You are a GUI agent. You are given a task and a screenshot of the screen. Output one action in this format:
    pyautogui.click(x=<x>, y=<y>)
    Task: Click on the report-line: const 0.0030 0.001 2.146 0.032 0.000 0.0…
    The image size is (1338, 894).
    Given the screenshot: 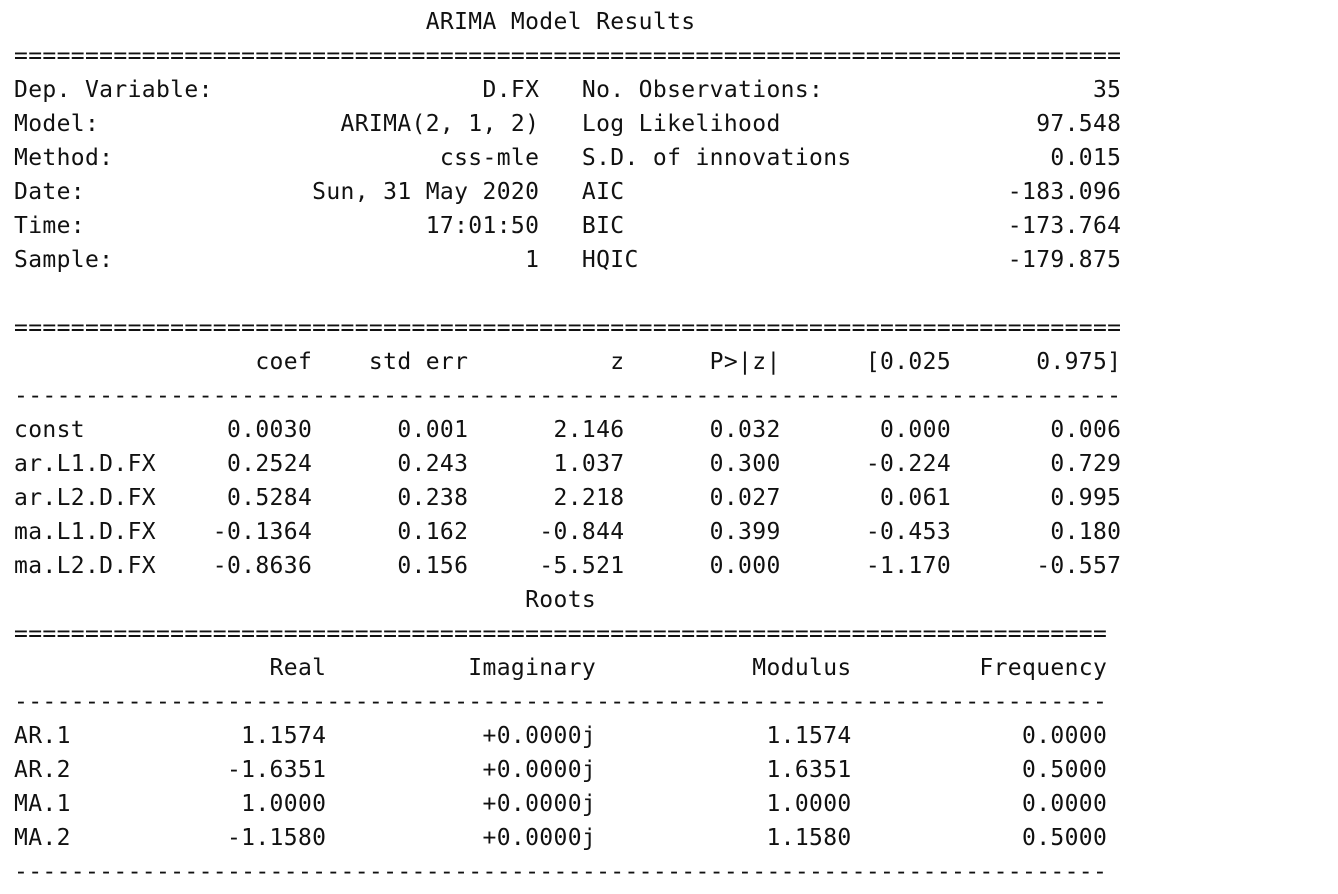 What is the action you would take?
    pyautogui.click(x=568, y=430)
    